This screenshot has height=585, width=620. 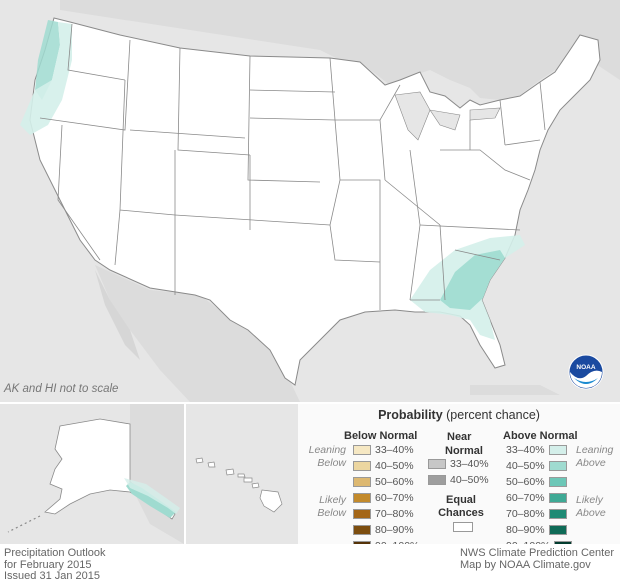 I want to click on near-normal-row: 33–40%, so click(x=458, y=464).